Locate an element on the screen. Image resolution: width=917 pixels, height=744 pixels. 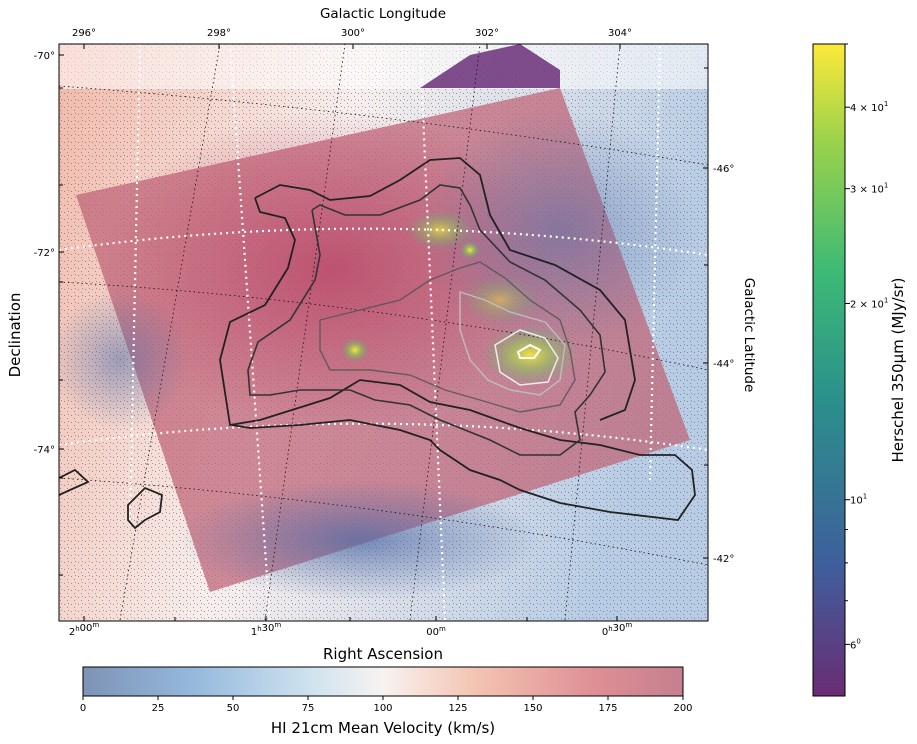
contour-peak is located at coordinates (526, 357).